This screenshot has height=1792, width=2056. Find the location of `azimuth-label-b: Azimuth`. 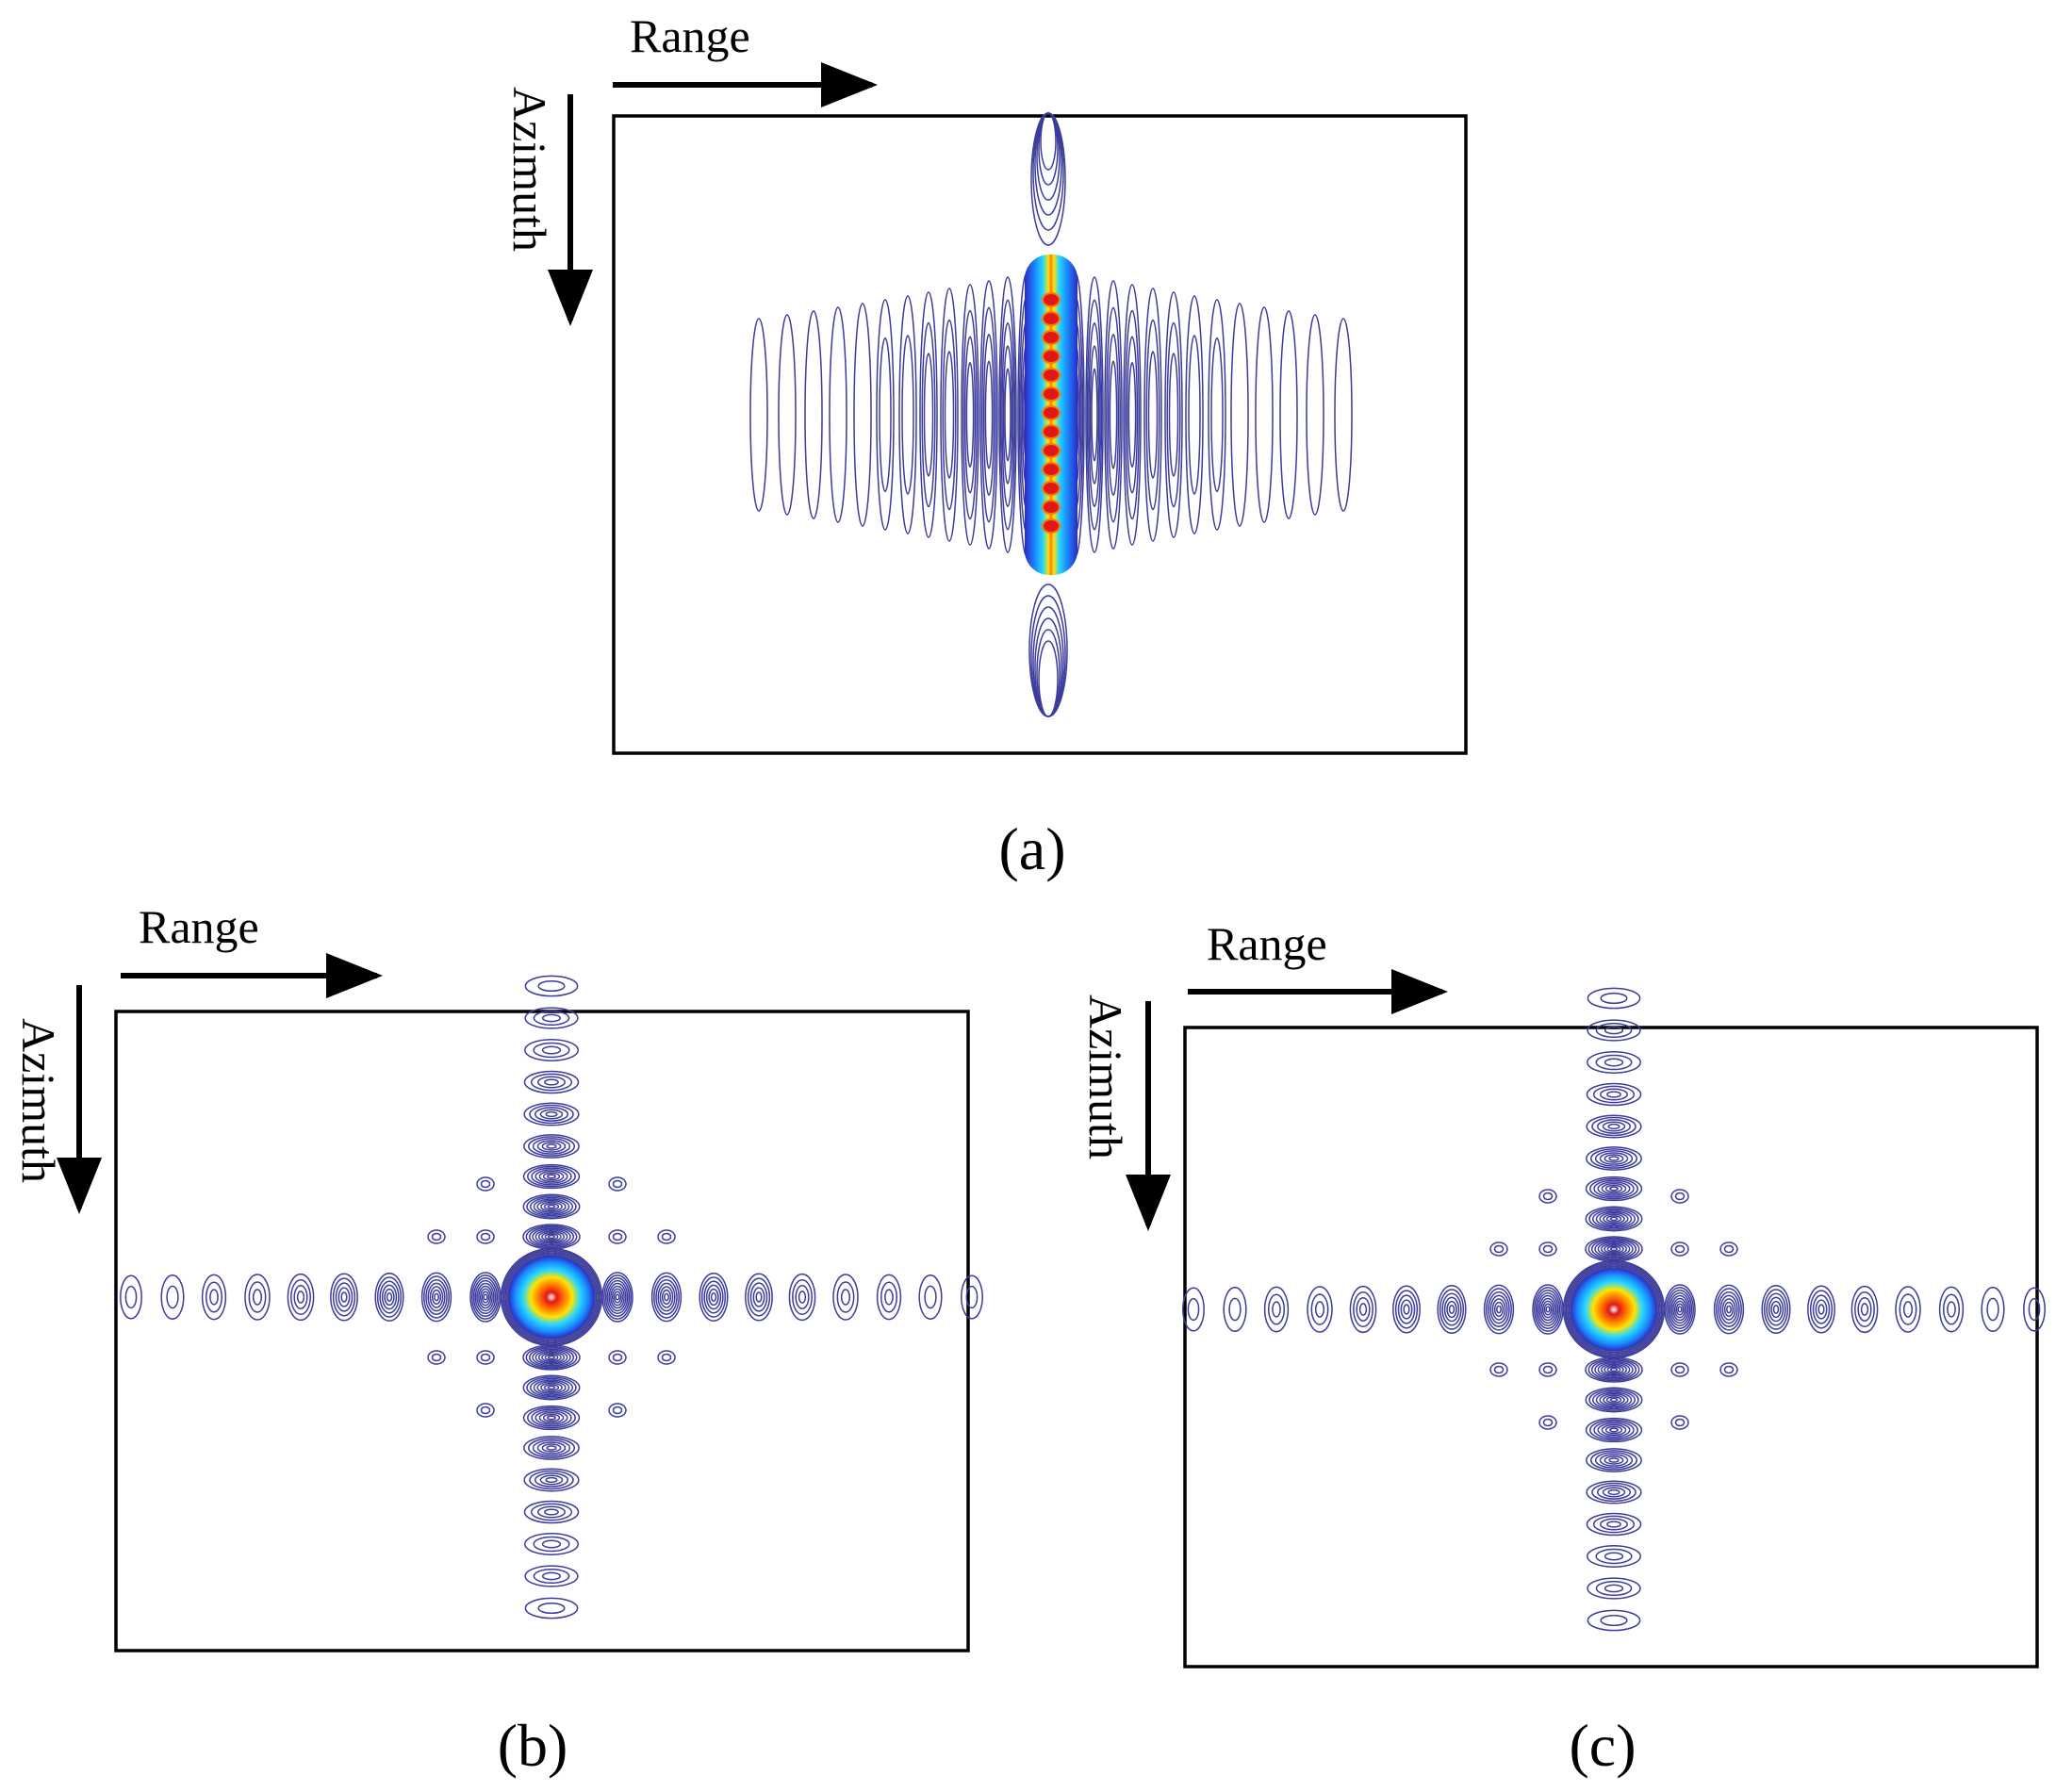

azimuth-label-b: Azimuth is located at coordinates (38, 1100).